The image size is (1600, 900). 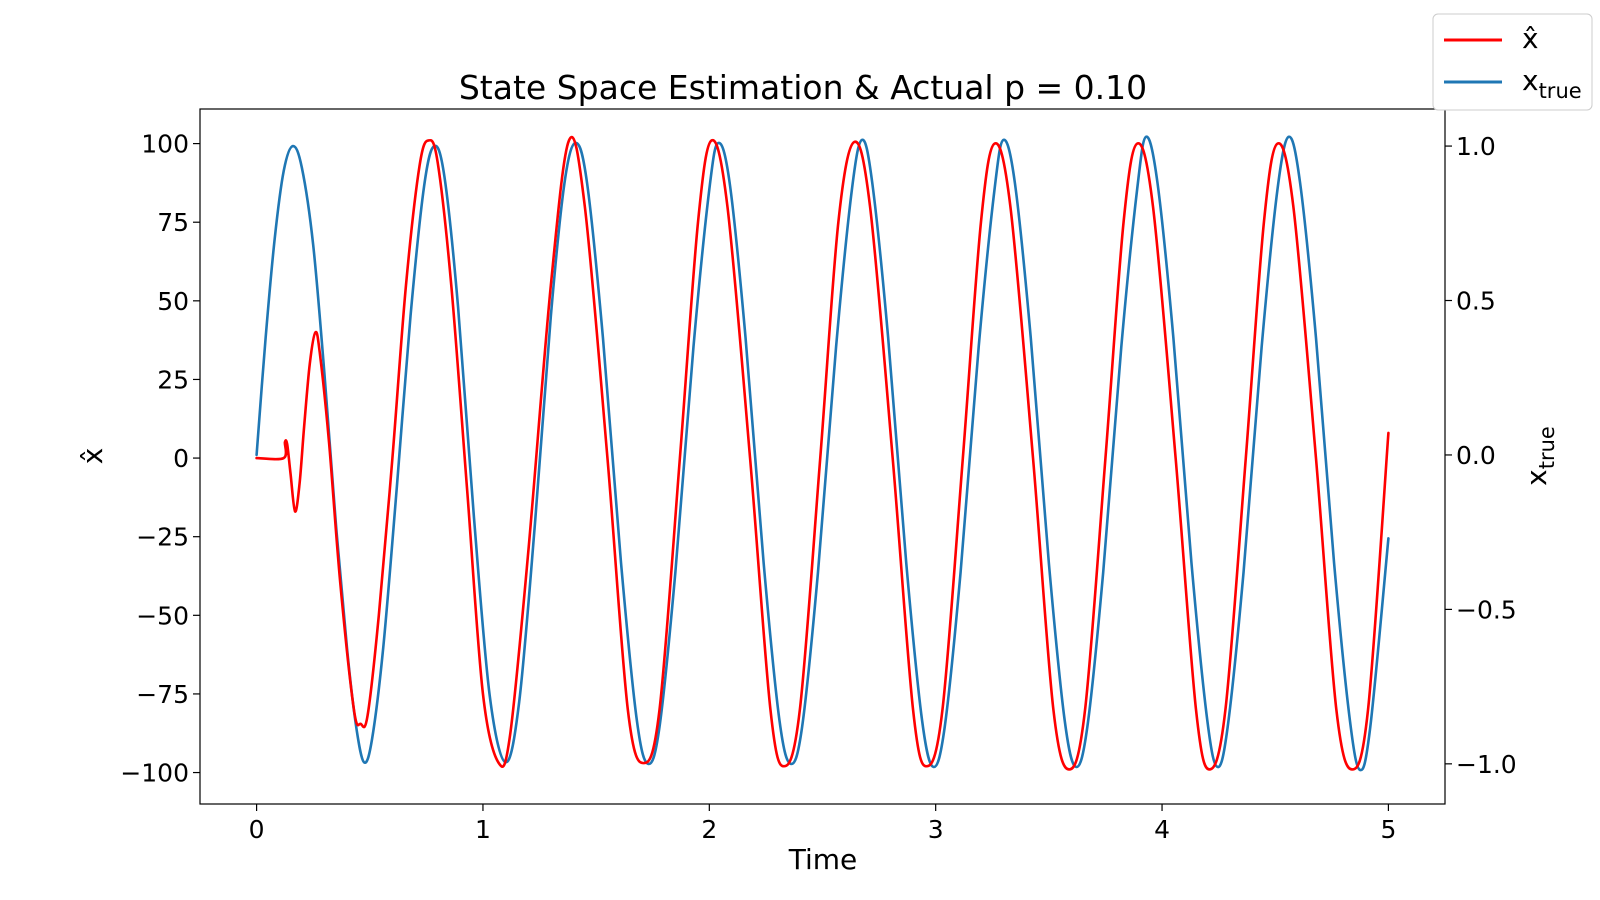 I want to click on y-left-tick-label: 50, so click(x=173, y=301).